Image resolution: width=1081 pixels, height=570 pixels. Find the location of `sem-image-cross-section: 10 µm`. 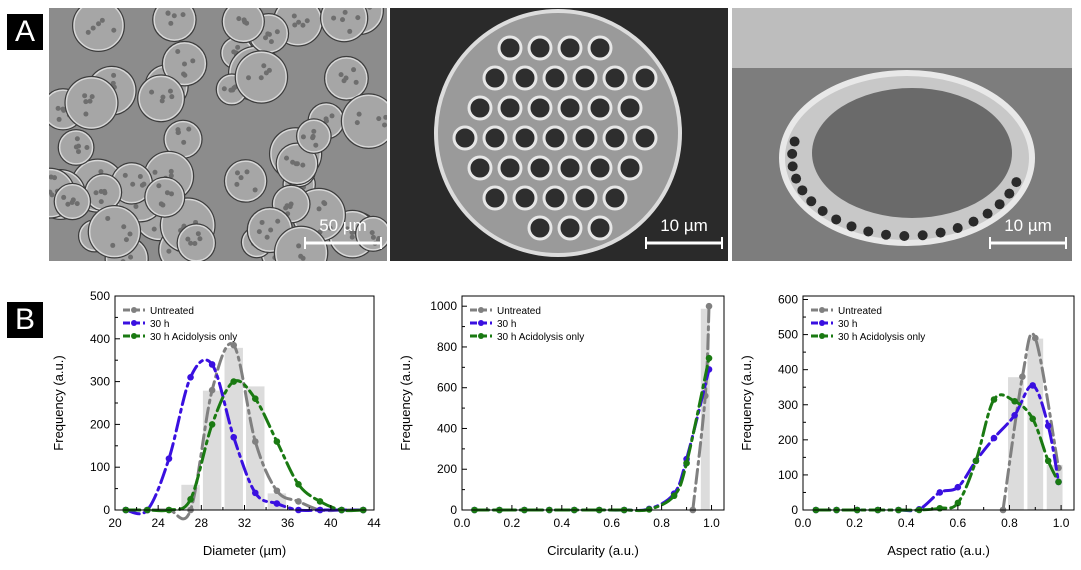

sem-image-cross-section: 10 µm is located at coordinates (902, 134).